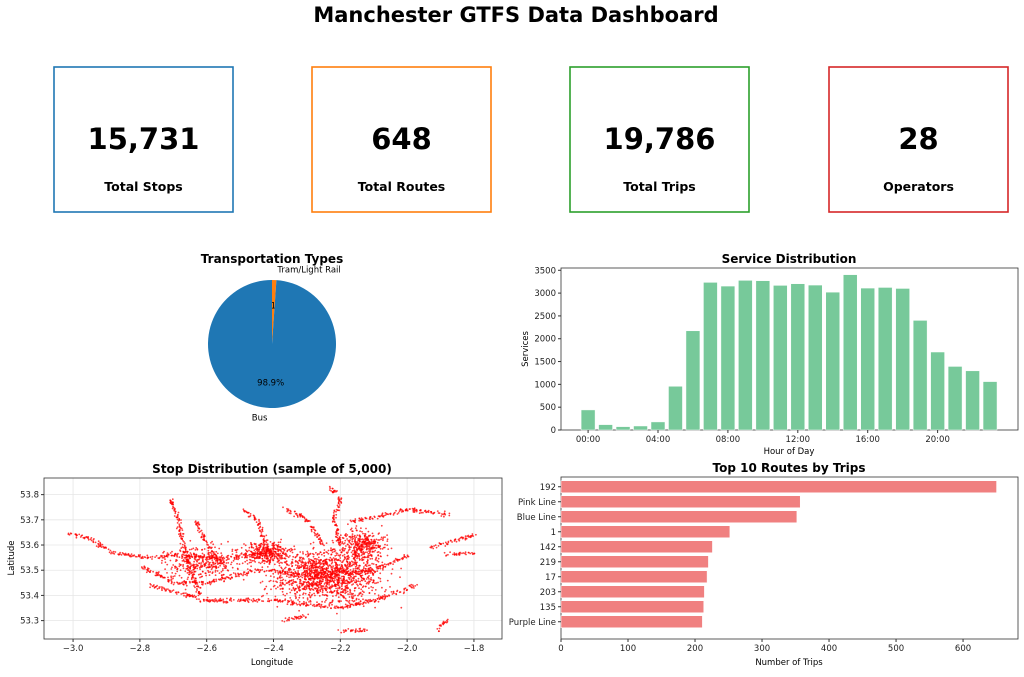 The width and height of the screenshot is (1024, 677). What do you see at coordinates (955, 398) in the screenshot?
I see `bar-21:00` at bounding box center [955, 398].